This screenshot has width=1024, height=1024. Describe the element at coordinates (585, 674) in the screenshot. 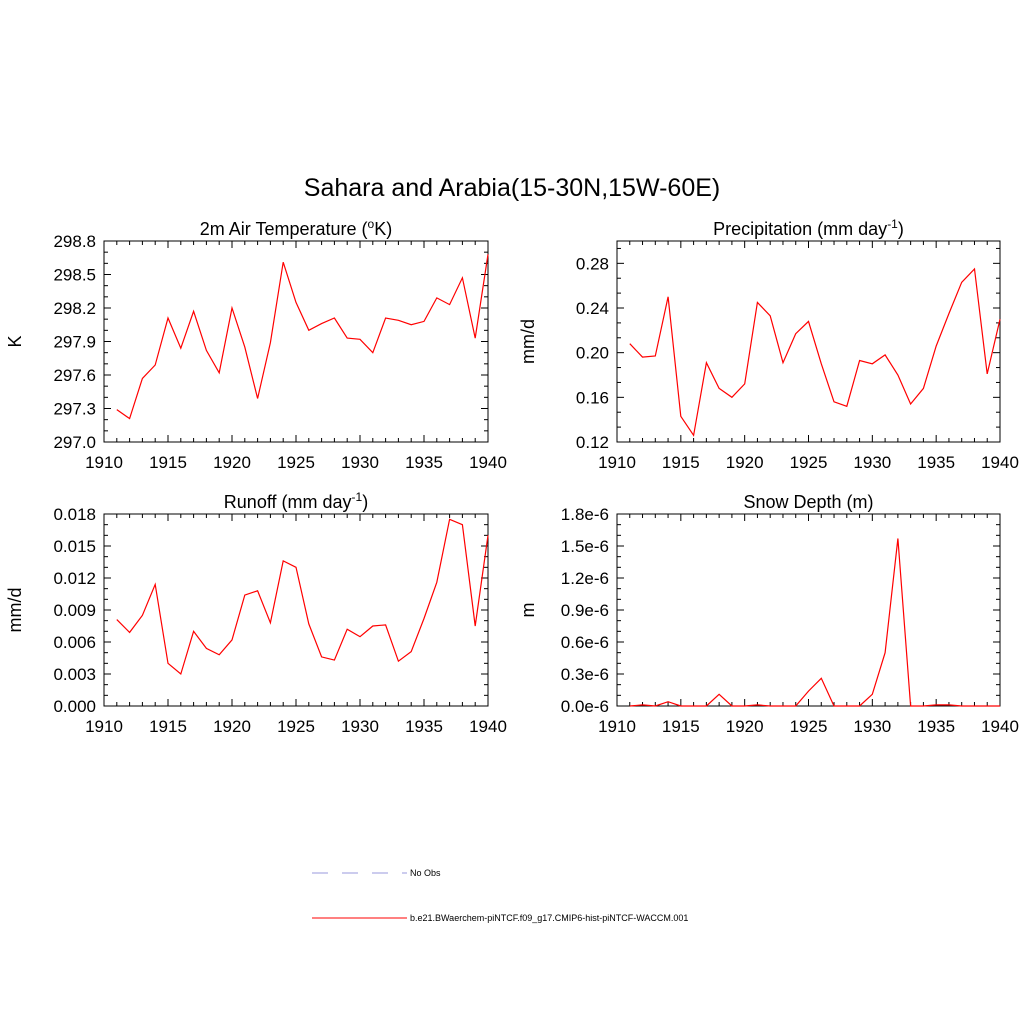

I see `y-tick-label: 0.3e-6` at that location.